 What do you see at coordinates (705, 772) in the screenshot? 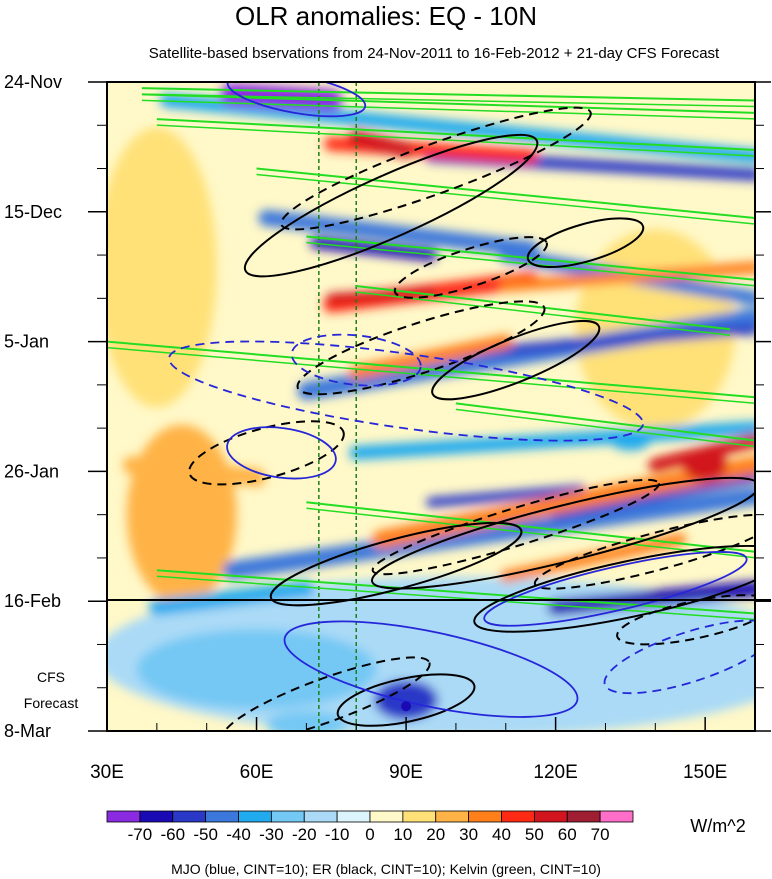
I see `x-tick-label-4: 150E` at bounding box center [705, 772].